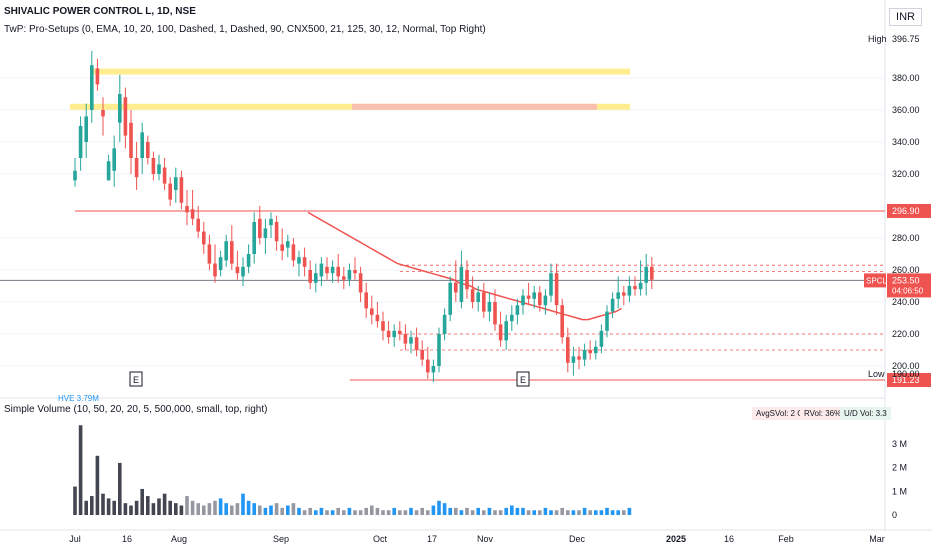 The image size is (932, 550). What do you see at coordinates (905, 17) in the screenshot?
I see `currency-button: INR` at bounding box center [905, 17].